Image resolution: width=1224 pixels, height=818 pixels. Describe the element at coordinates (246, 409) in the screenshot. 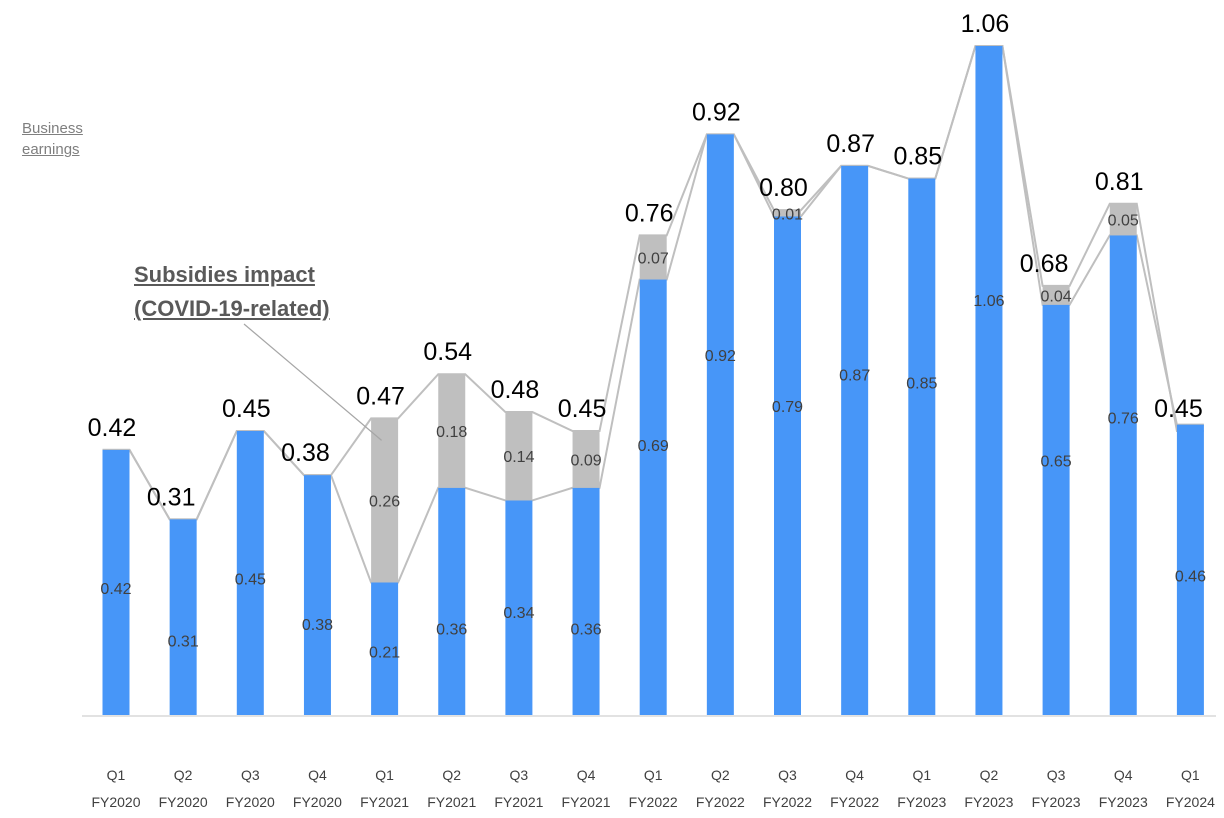

I see `total-label-2: 0.45` at that location.